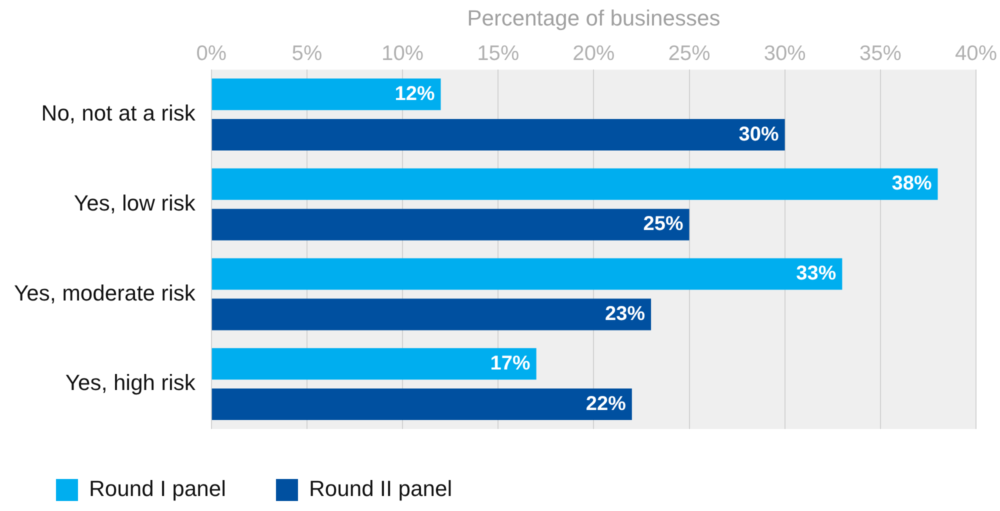 This screenshot has width=1000, height=511. What do you see at coordinates (510, 363) in the screenshot?
I see `data-label: 17%` at bounding box center [510, 363].